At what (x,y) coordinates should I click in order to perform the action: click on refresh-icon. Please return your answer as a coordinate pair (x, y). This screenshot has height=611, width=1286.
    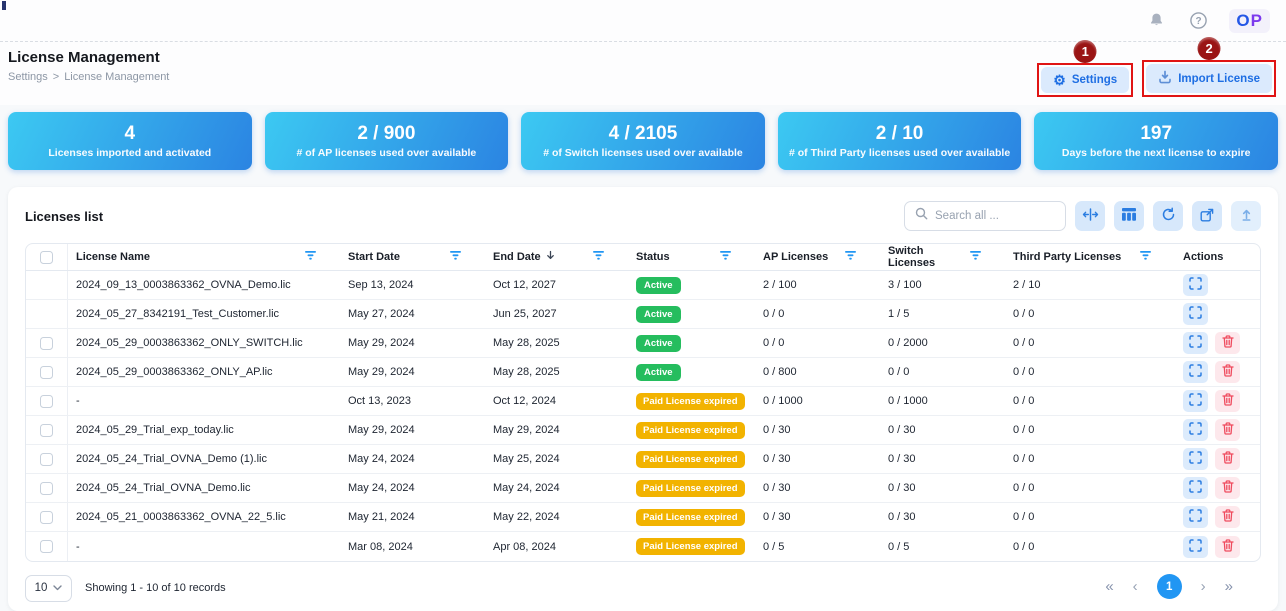
    Looking at the image, I should click on (1168, 216).